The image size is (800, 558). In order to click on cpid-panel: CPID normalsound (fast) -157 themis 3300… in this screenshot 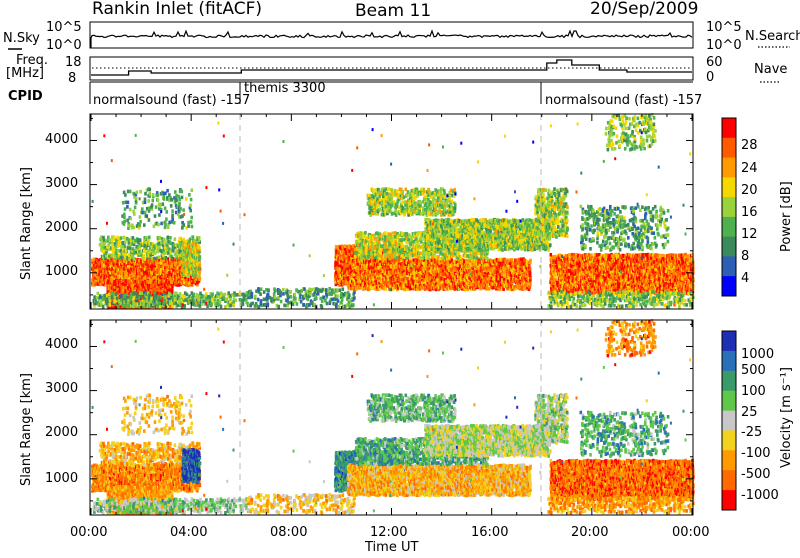, I will do `click(355, 94)`.